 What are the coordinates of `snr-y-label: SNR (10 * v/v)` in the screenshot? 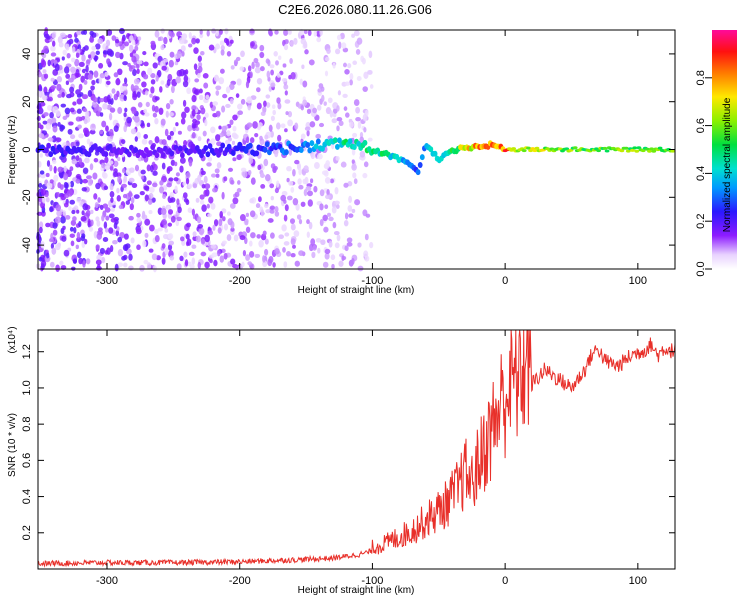 It's located at (12, 445).